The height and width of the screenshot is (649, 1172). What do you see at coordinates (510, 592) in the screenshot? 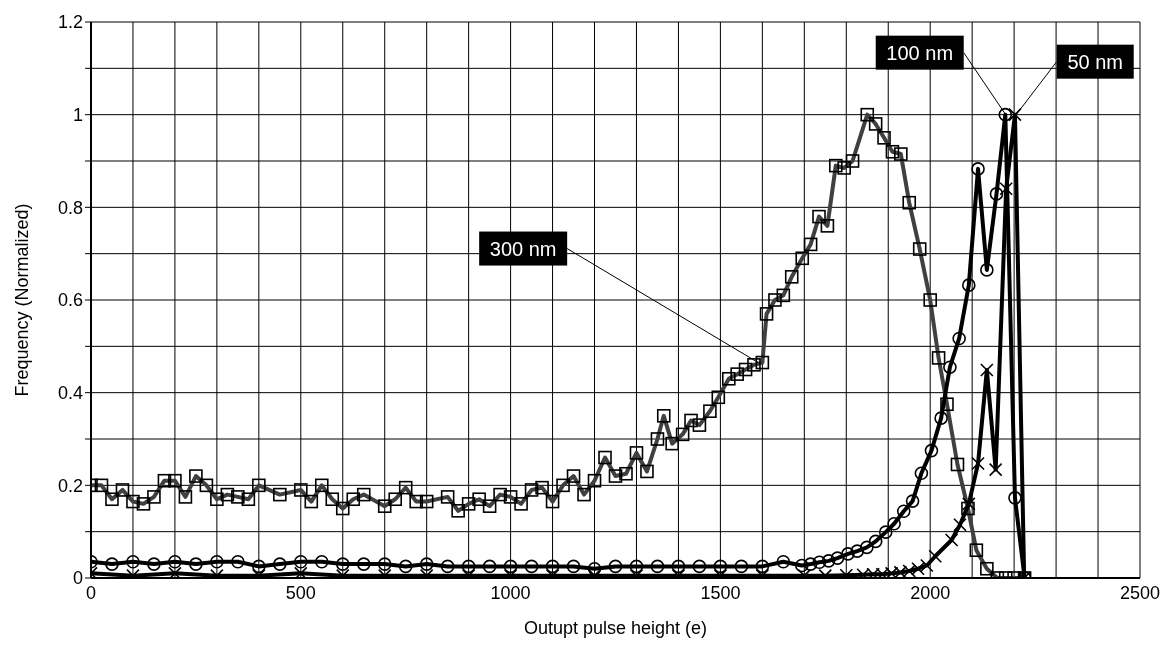
I see `x-tick-label: 1000` at bounding box center [510, 592].